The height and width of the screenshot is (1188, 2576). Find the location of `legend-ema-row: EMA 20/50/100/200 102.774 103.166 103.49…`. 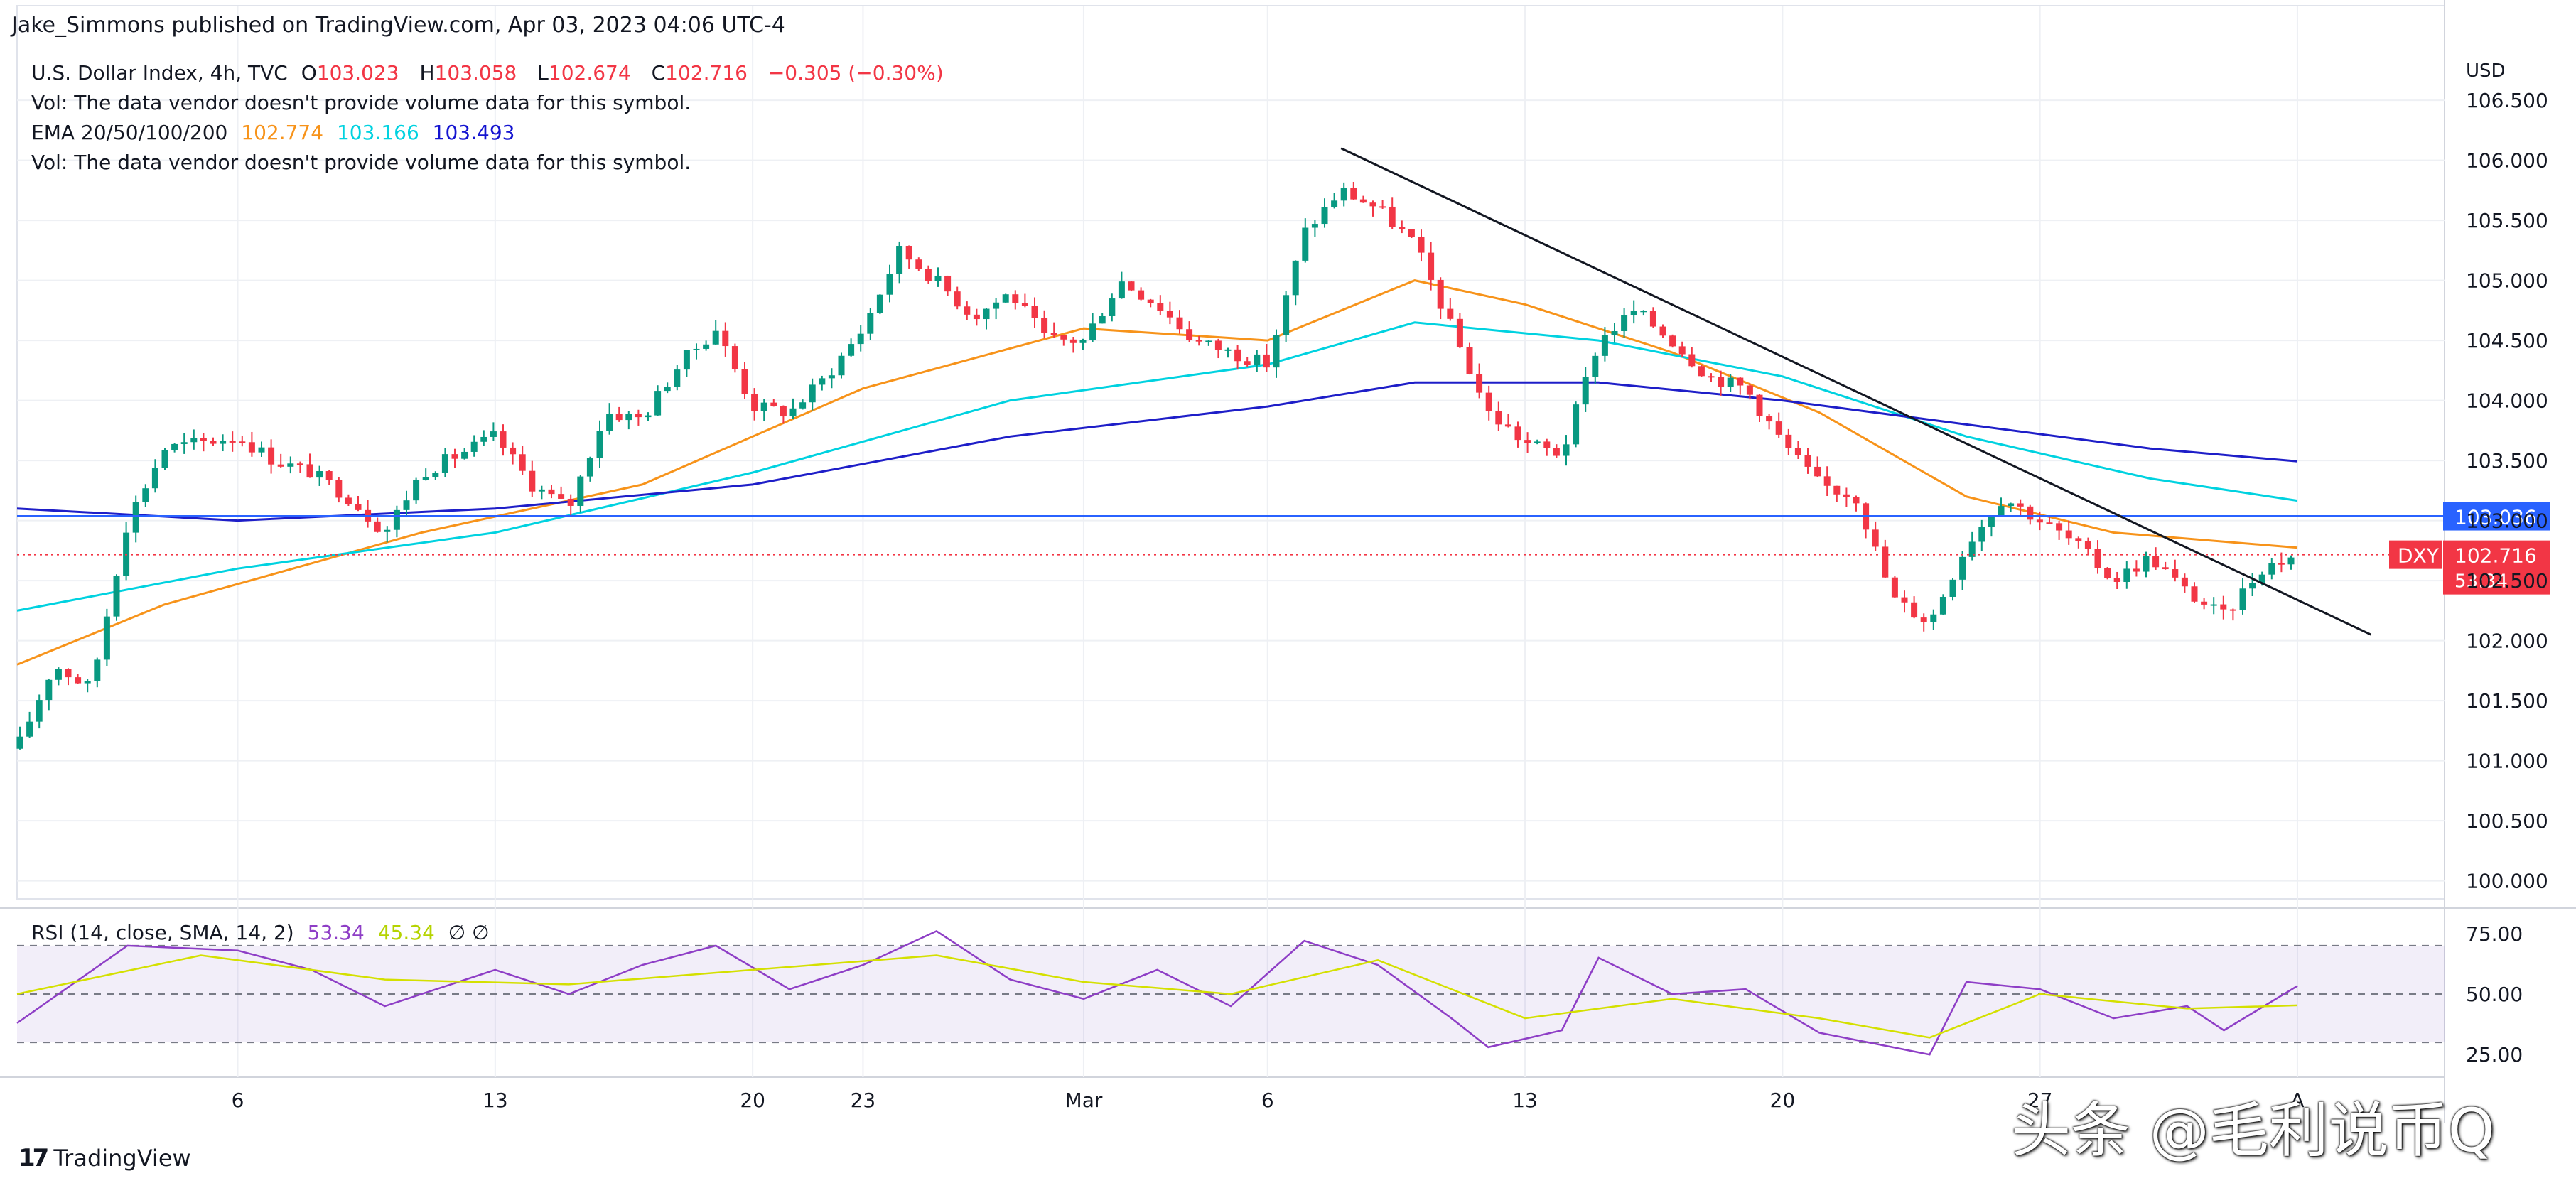

legend-ema-row: EMA 20/50/100/200 102.774 103.166 103.49… is located at coordinates (277, 132).